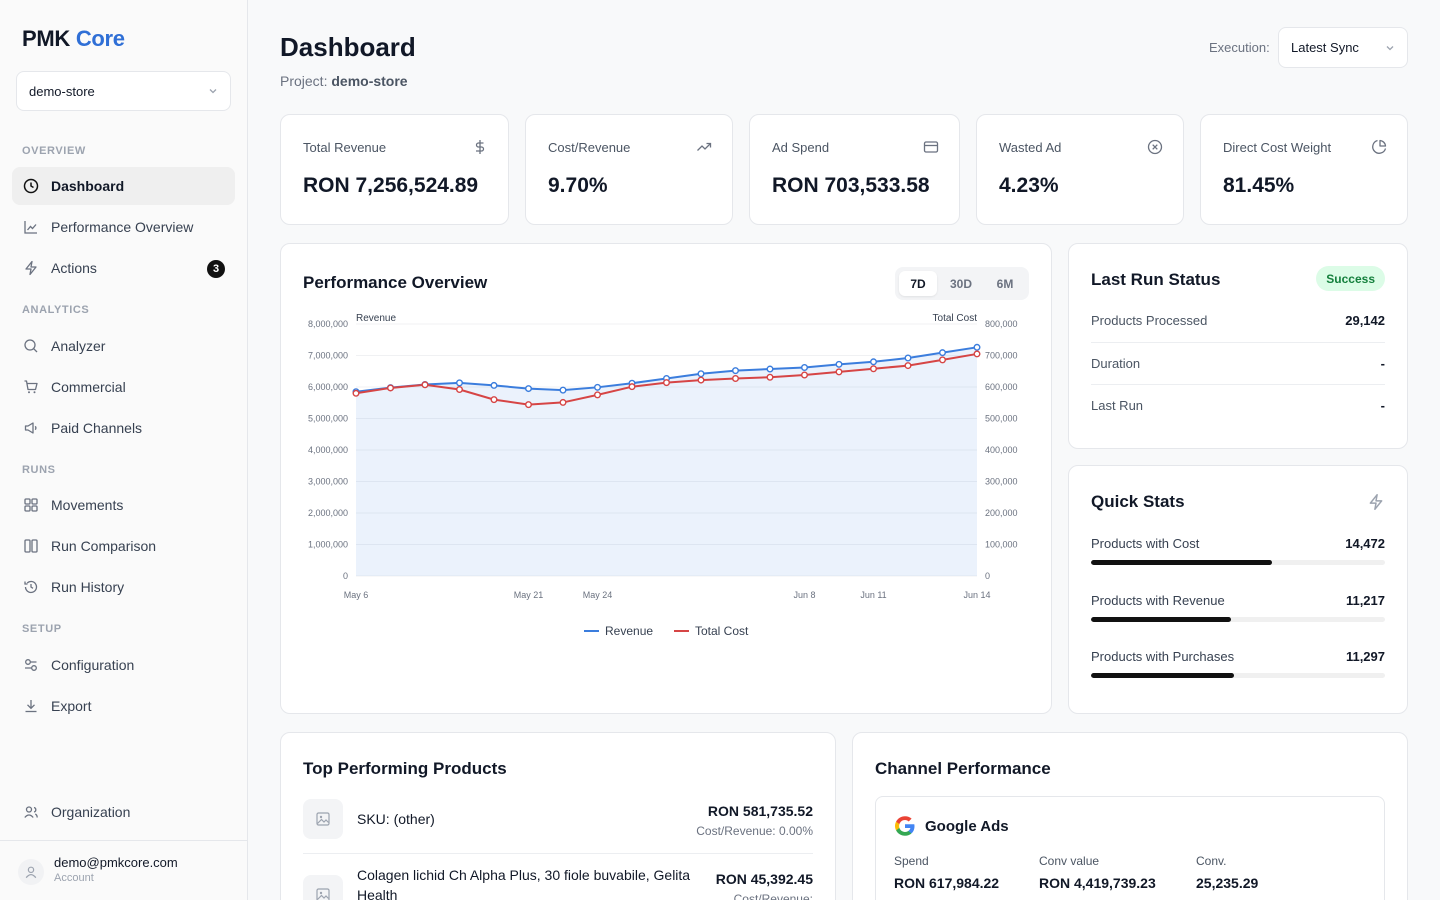 This screenshot has width=1440, height=900. What do you see at coordinates (123, 268) in the screenshot?
I see `sidebar-item-actions: Actions 3` at bounding box center [123, 268].